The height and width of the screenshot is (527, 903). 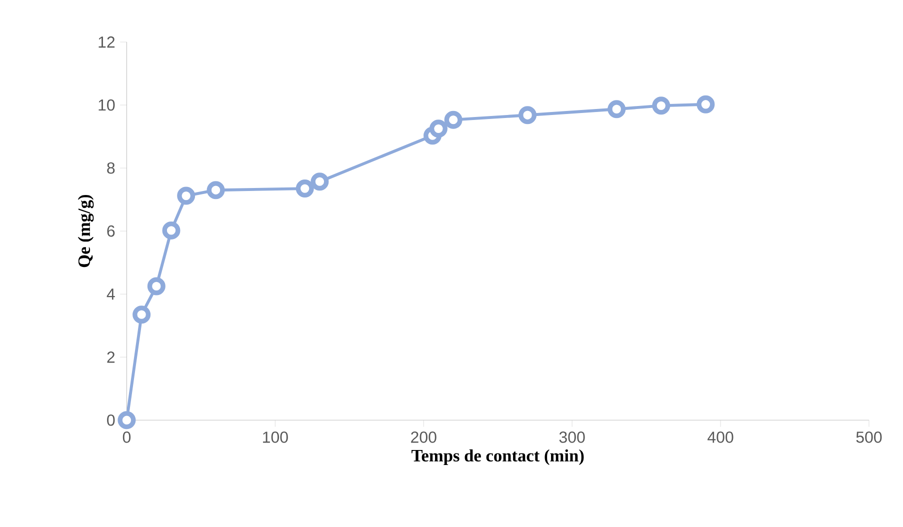 What do you see at coordinates (106, 105) in the screenshot?
I see `y-tick-label: 10` at bounding box center [106, 105].